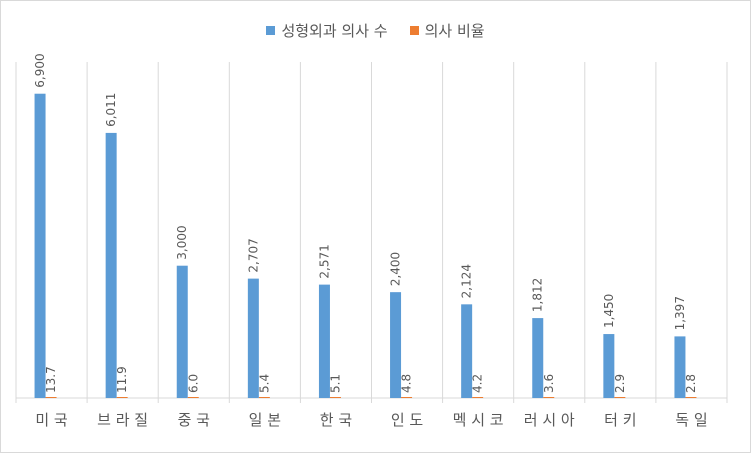 This screenshot has width=751, height=453. What do you see at coordinates (396, 269) in the screenshot?
I see `data-label-series-1: 2,400` at bounding box center [396, 269].